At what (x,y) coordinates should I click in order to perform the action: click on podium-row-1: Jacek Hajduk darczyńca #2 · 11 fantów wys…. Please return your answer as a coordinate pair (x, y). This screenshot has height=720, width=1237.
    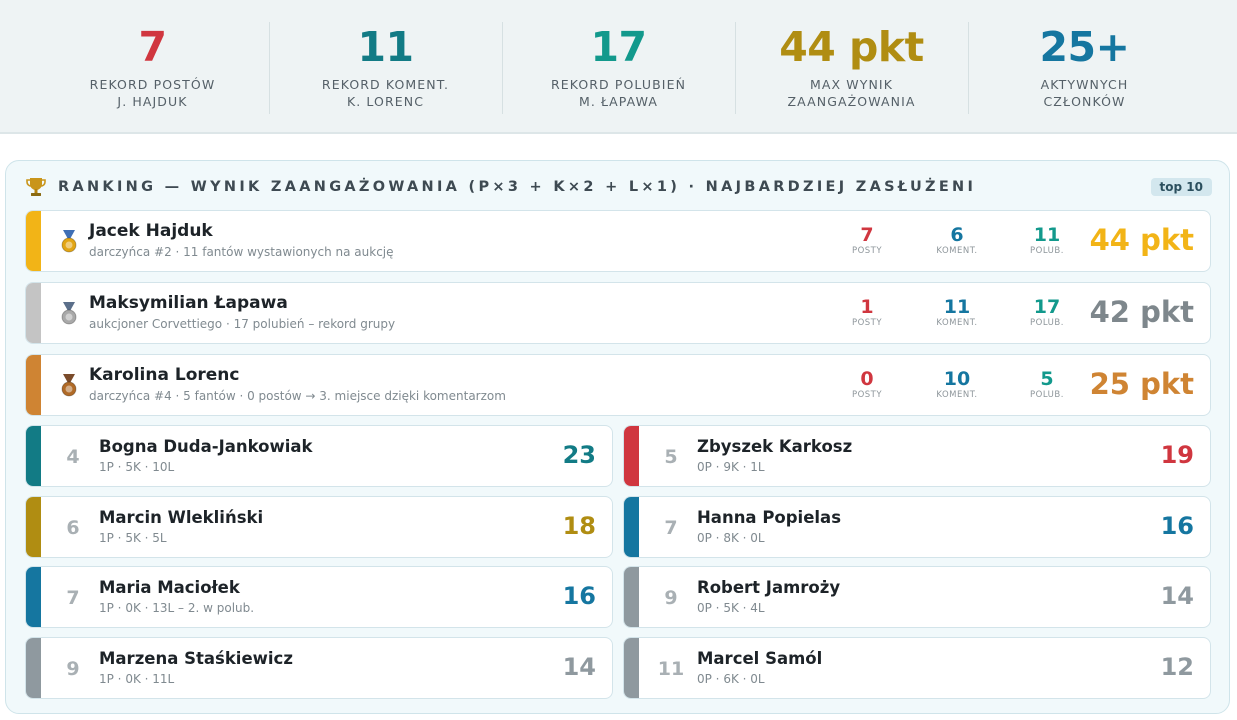
    Looking at the image, I should click on (618, 241).